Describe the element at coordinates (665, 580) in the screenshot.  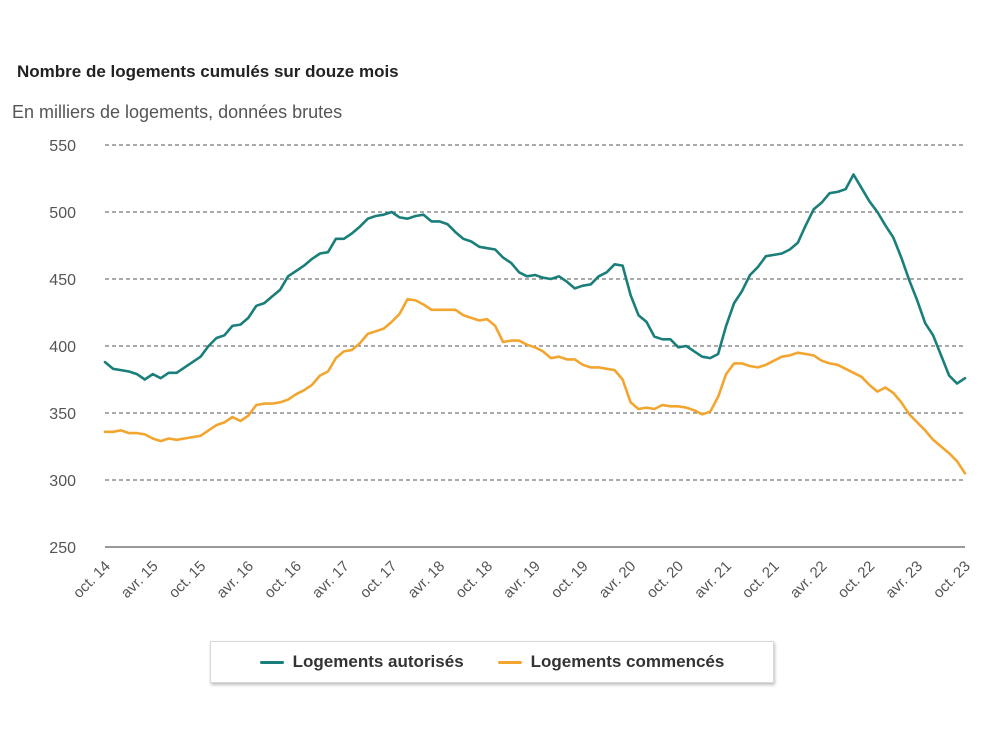
I see `x-tick-label: oct. 20` at that location.